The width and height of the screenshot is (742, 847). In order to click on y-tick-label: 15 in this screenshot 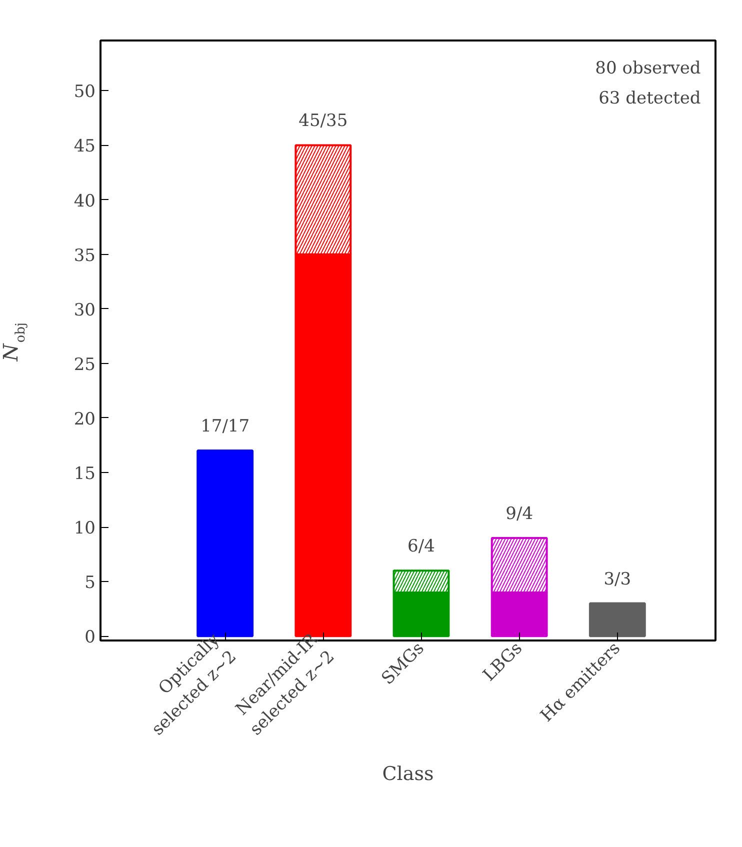, I will do `click(85, 474)`.